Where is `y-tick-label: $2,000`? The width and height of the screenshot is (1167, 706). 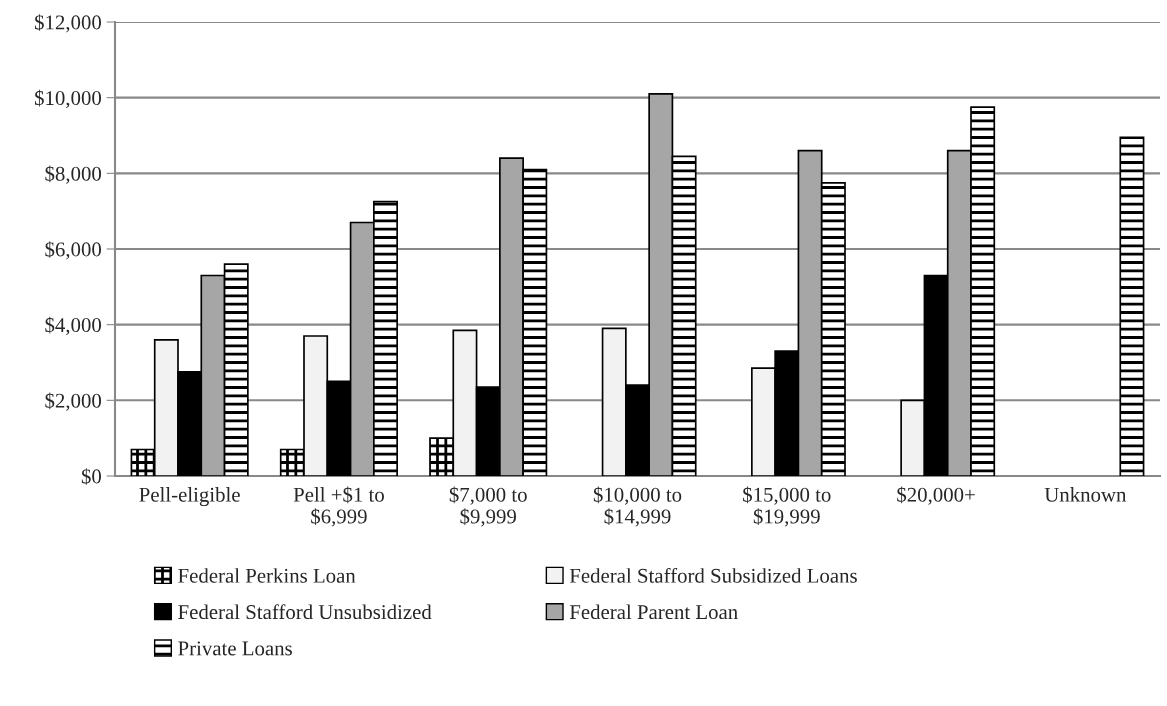 y-tick-label: $2,000 is located at coordinates (73, 401).